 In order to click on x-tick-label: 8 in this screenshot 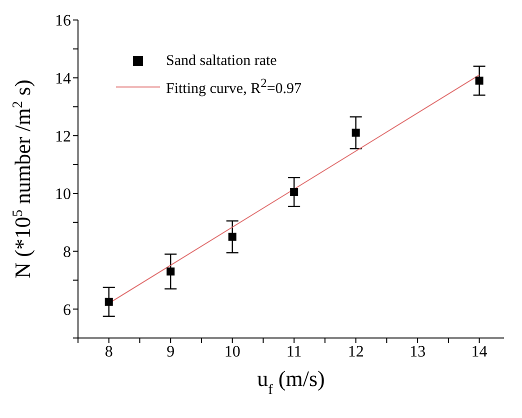, I will do `click(108, 351)`.